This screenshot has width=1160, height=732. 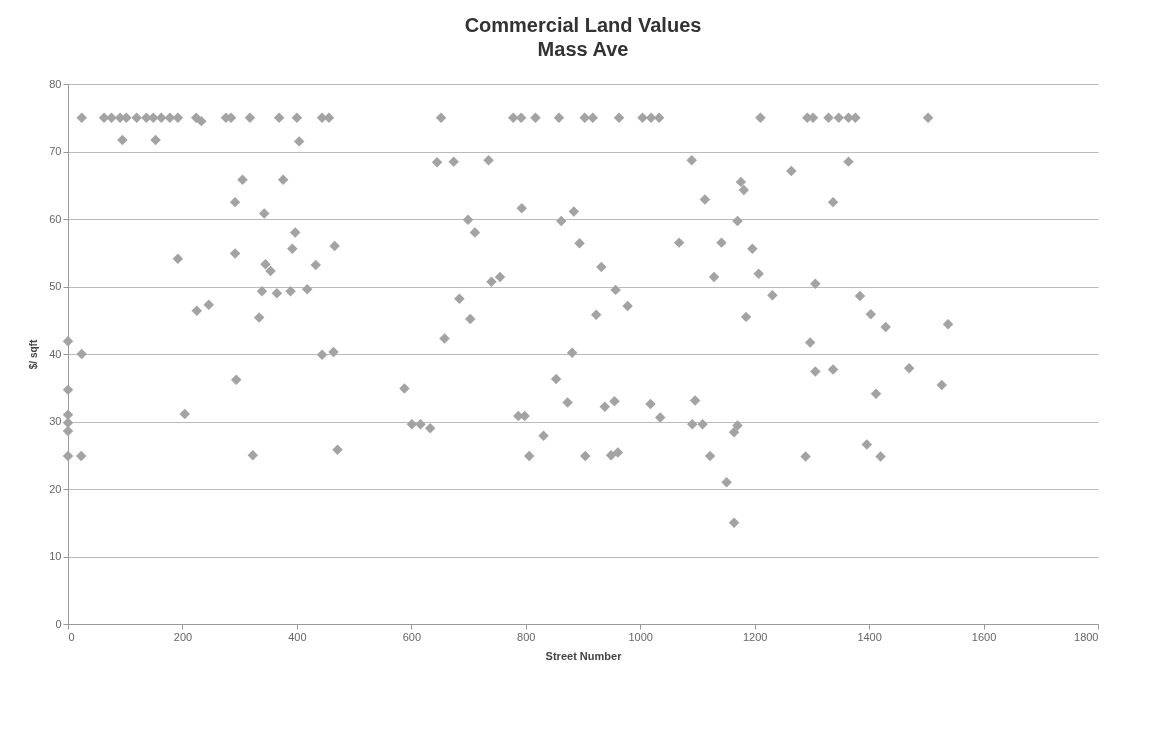 I want to click on y-tick-label: 60, so click(x=55, y=218).